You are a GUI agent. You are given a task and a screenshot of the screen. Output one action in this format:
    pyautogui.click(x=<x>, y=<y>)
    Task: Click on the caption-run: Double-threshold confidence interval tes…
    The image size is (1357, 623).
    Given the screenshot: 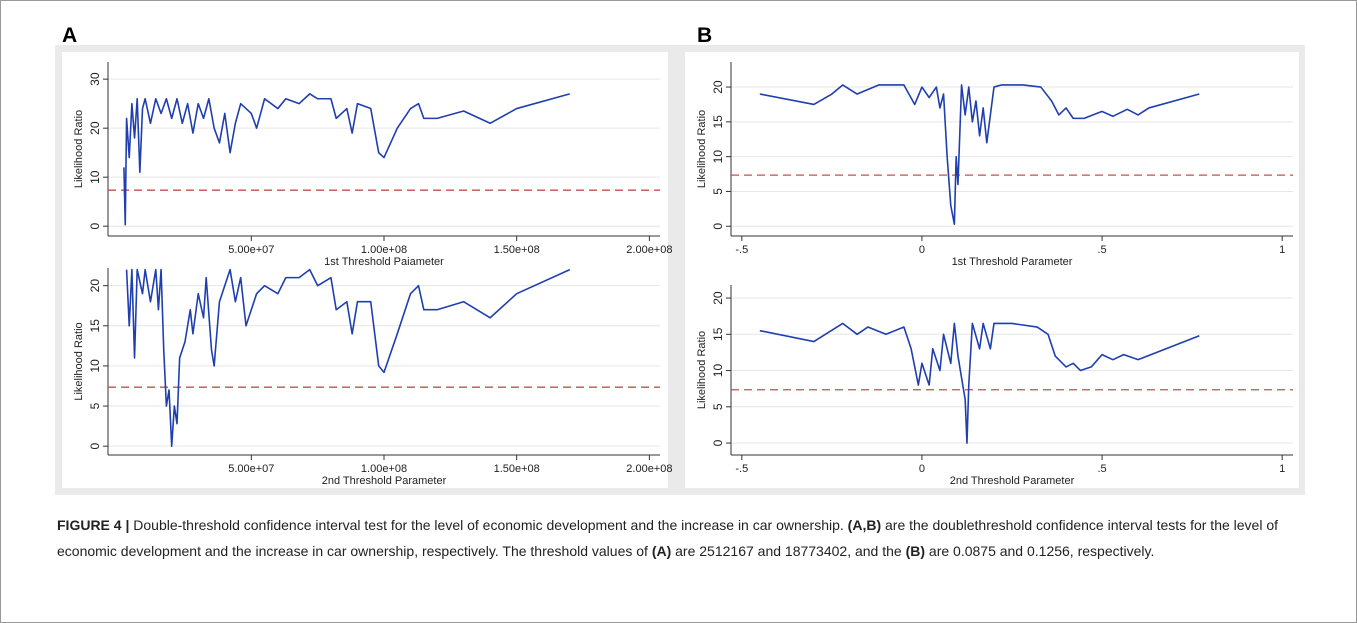 What is the action you would take?
    pyautogui.click(x=488, y=525)
    